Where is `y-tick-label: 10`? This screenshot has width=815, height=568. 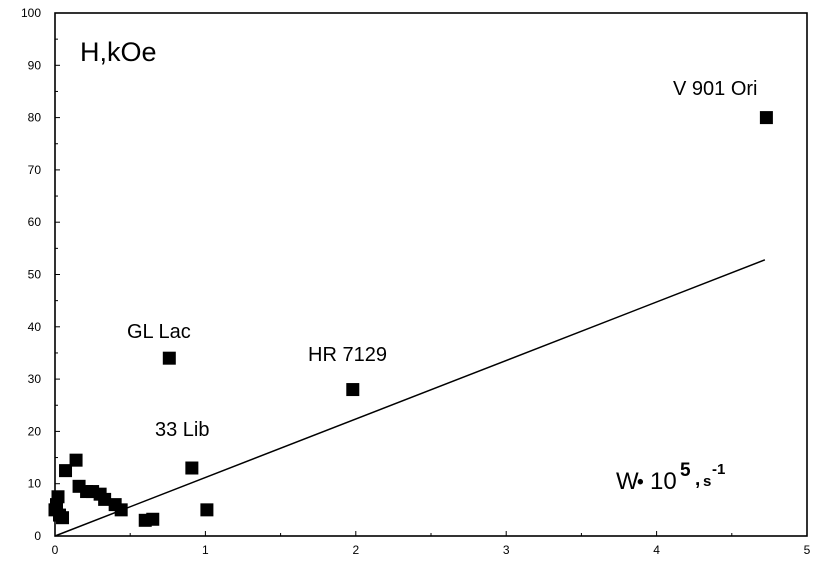 y-tick-label: 10 is located at coordinates (35, 484).